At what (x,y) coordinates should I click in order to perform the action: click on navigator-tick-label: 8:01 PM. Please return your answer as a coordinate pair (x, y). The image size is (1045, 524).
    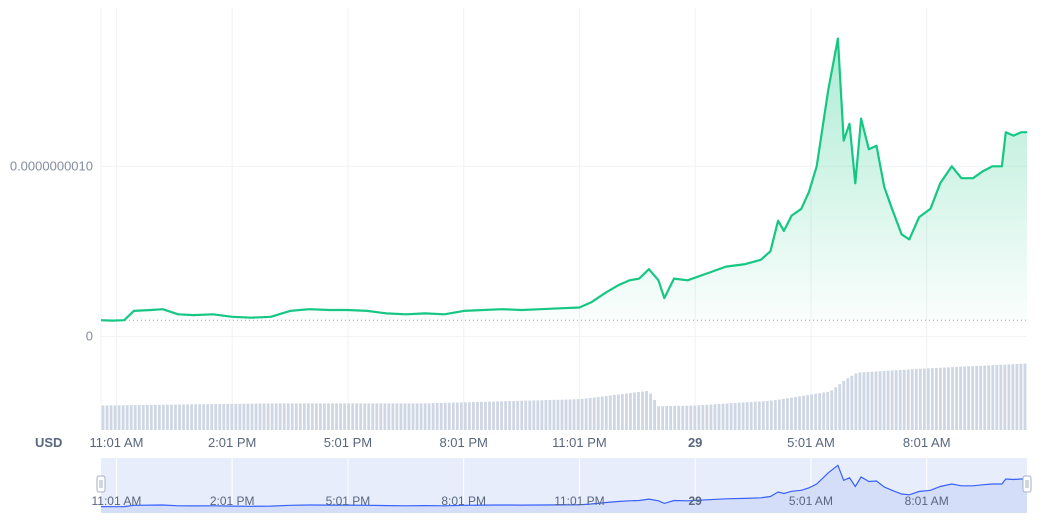
    Looking at the image, I should click on (463, 501).